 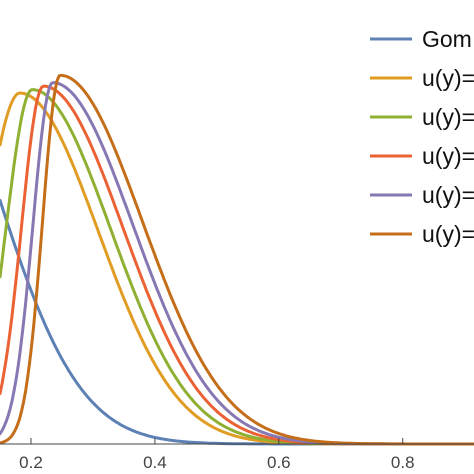 What do you see at coordinates (448, 78) in the screenshot?
I see `legend-label-2: u(y)=` at bounding box center [448, 78].